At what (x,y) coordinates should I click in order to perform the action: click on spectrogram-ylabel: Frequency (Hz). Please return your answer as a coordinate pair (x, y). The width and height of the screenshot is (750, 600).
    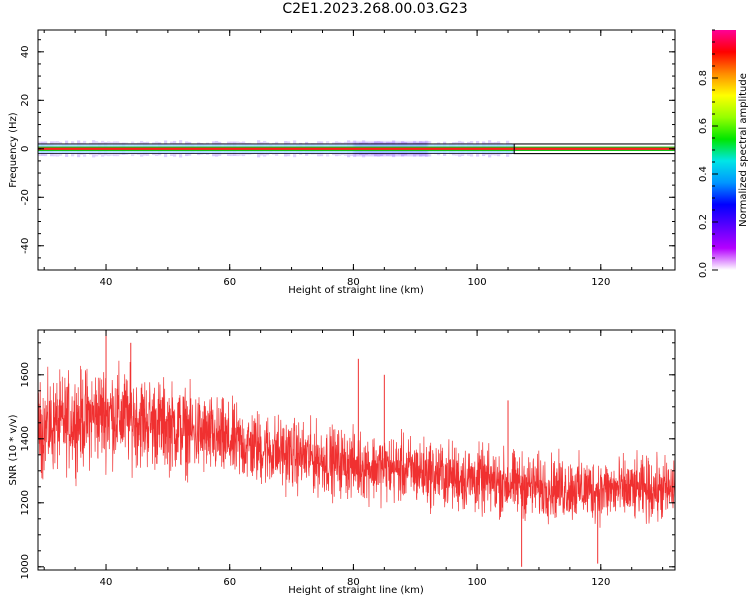
    Looking at the image, I should click on (13, 150).